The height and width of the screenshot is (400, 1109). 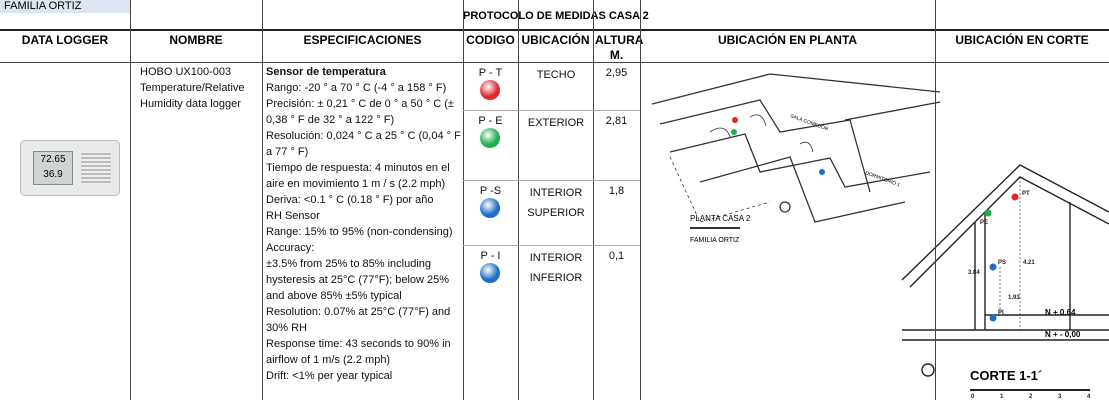 I want to click on plan-title: PLANTA CASA 2, so click(x=720, y=218).